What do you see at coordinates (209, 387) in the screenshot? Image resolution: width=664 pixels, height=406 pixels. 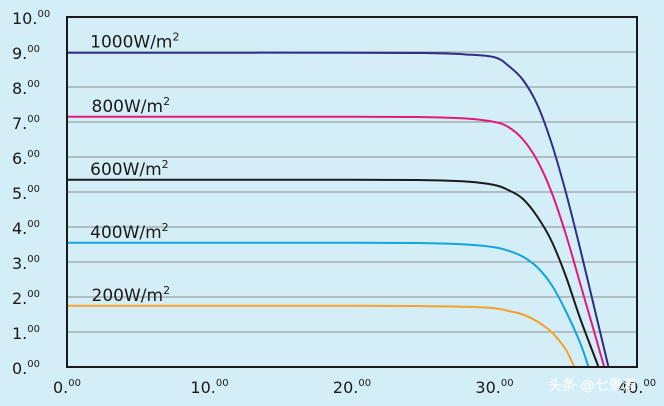 I see `x-tick-label: 10.00` at bounding box center [209, 387].